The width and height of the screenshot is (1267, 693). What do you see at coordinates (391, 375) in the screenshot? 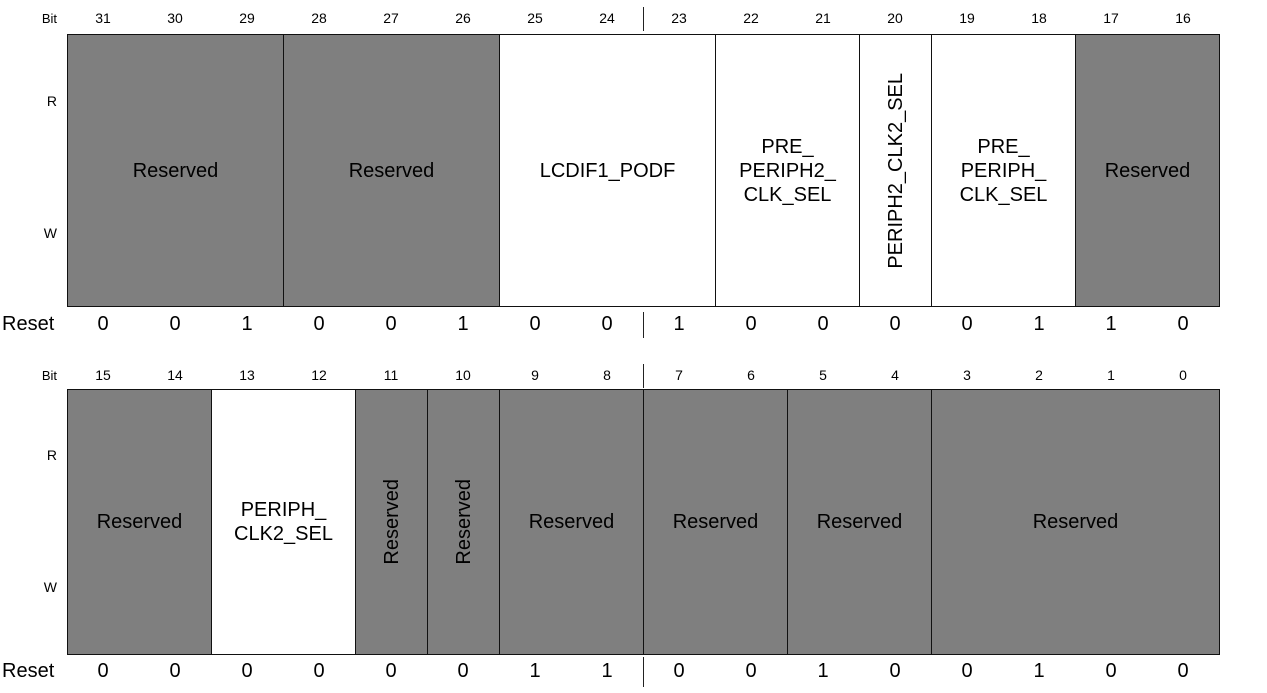
I see `bit-number: 11` at bounding box center [391, 375].